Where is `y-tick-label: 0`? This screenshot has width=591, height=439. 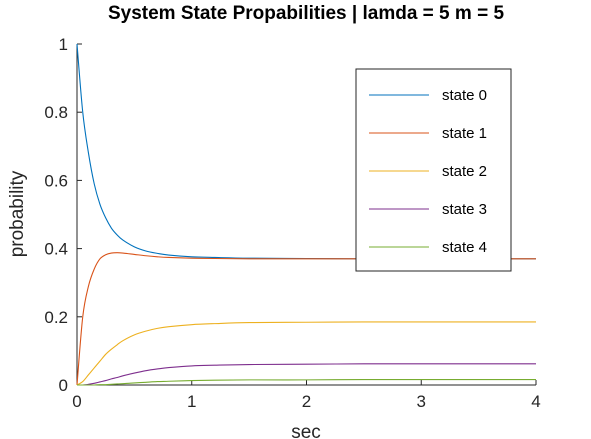
y-tick-label: 0 is located at coordinates (63, 385).